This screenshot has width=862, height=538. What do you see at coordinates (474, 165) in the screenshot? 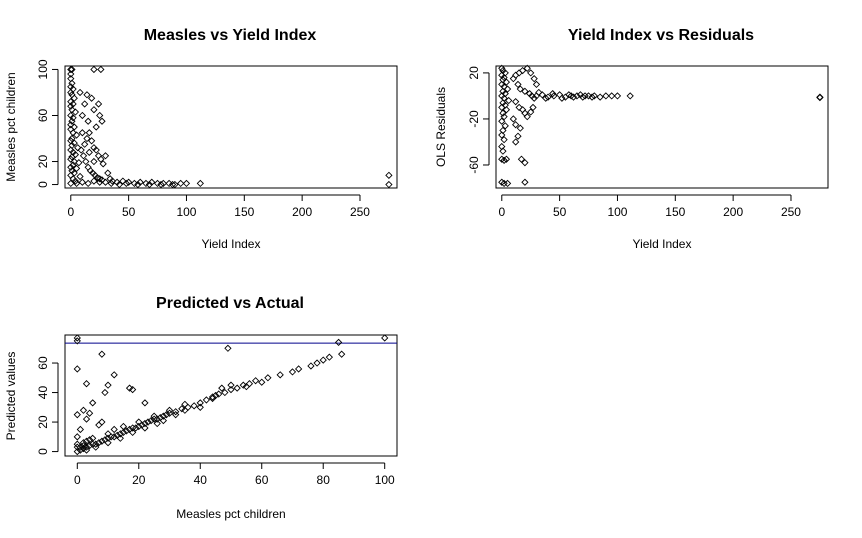
I see `y-tick-label: -60` at bounding box center [474, 165].